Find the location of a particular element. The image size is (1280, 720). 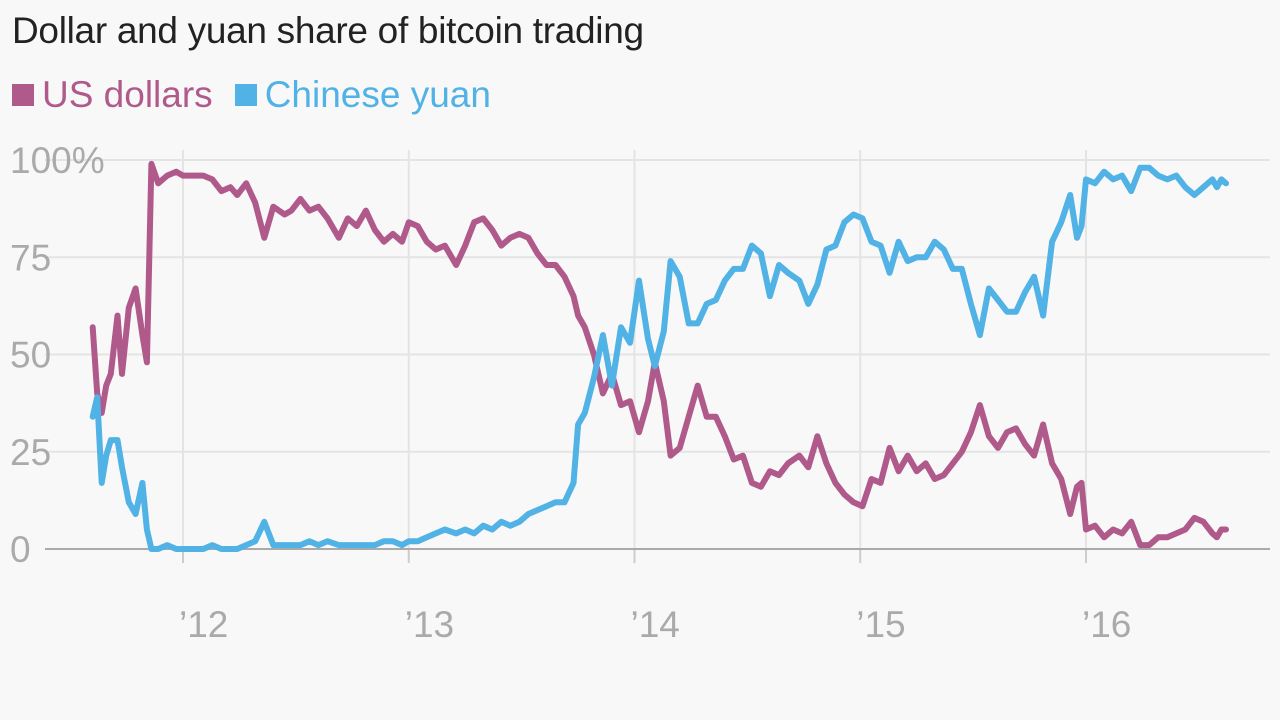

y-tick-label: 75 is located at coordinates (30, 257).